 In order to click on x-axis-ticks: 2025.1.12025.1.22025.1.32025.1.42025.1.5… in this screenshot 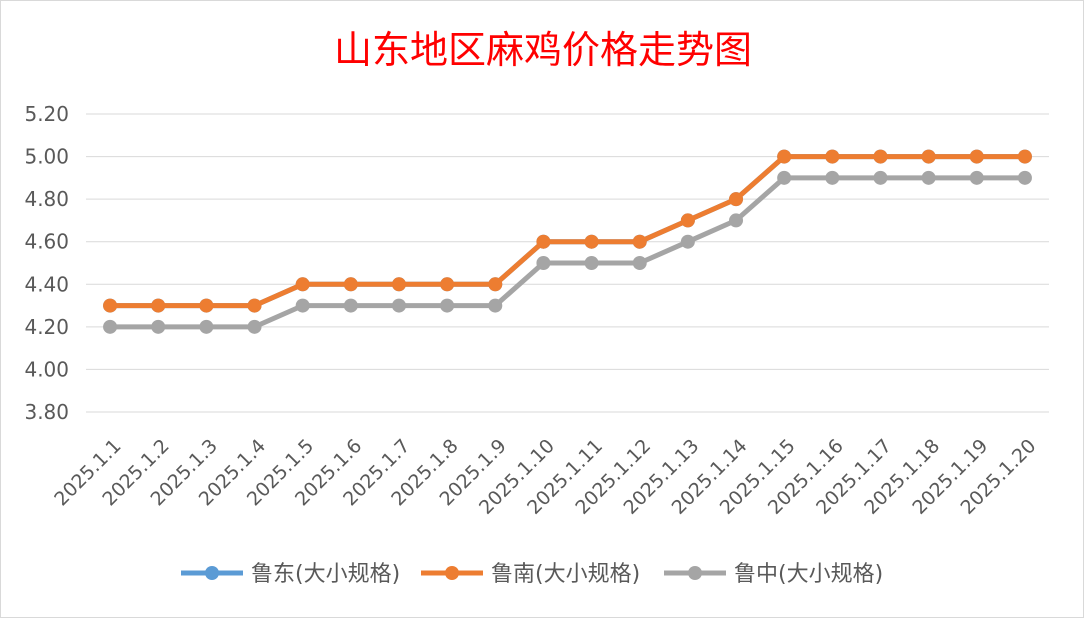, I will do `click(545, 477)`.